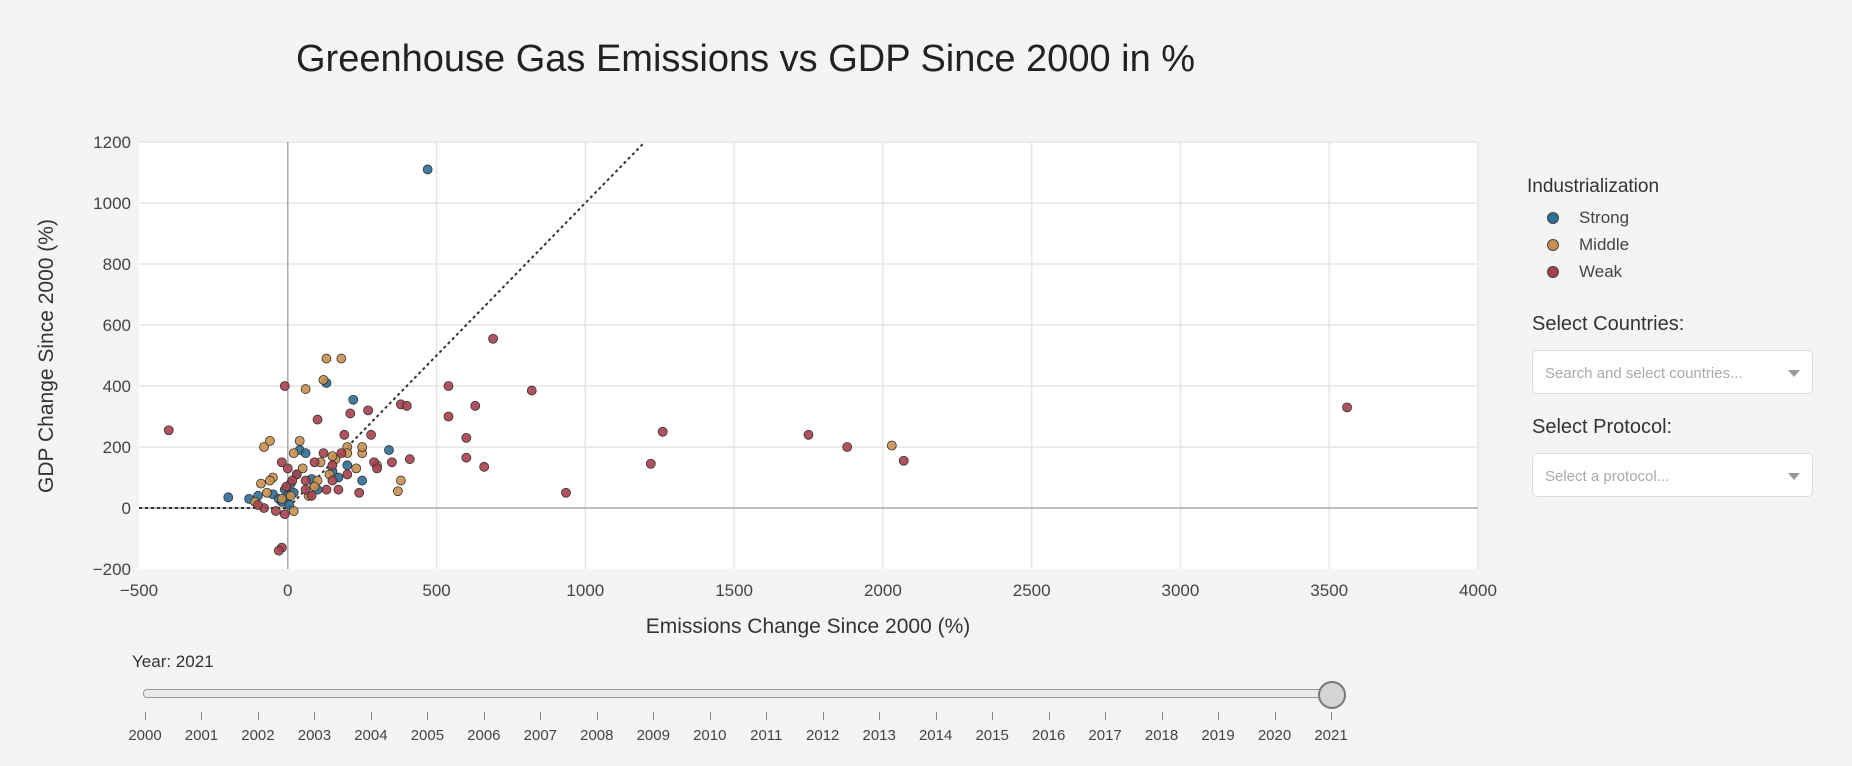 Image resolution: width=1852 pixels, height=766 pixels. Describe the element at coordinates (371, 735) in the screenshot. I see `year-tick-label: 2004` at that location.